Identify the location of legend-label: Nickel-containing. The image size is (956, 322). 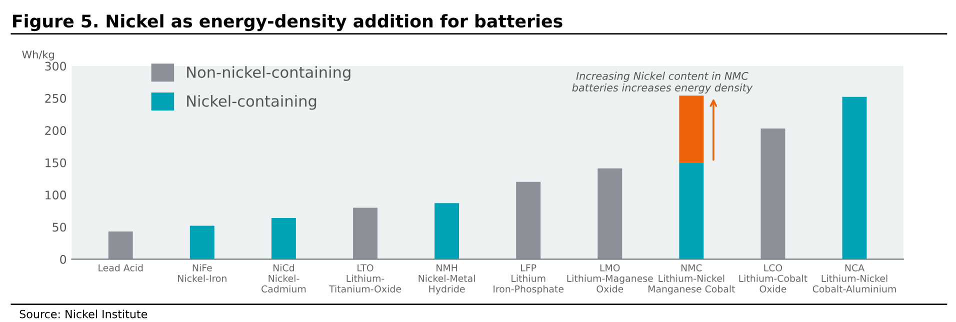
(251, 102).